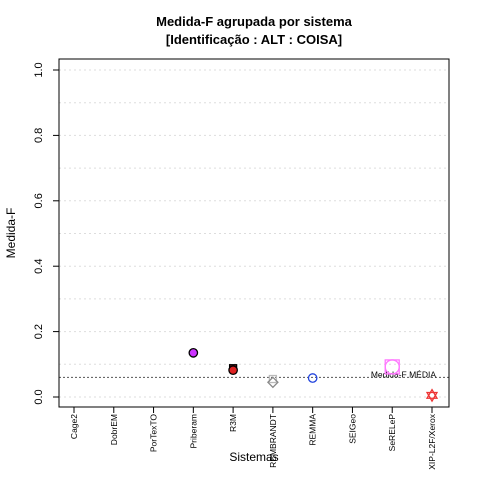 This screenshot has height=485, width=480. Describe the element at coordinates (233, 423) in the screenshot. I see `x-tick-label: R3M` at that location.